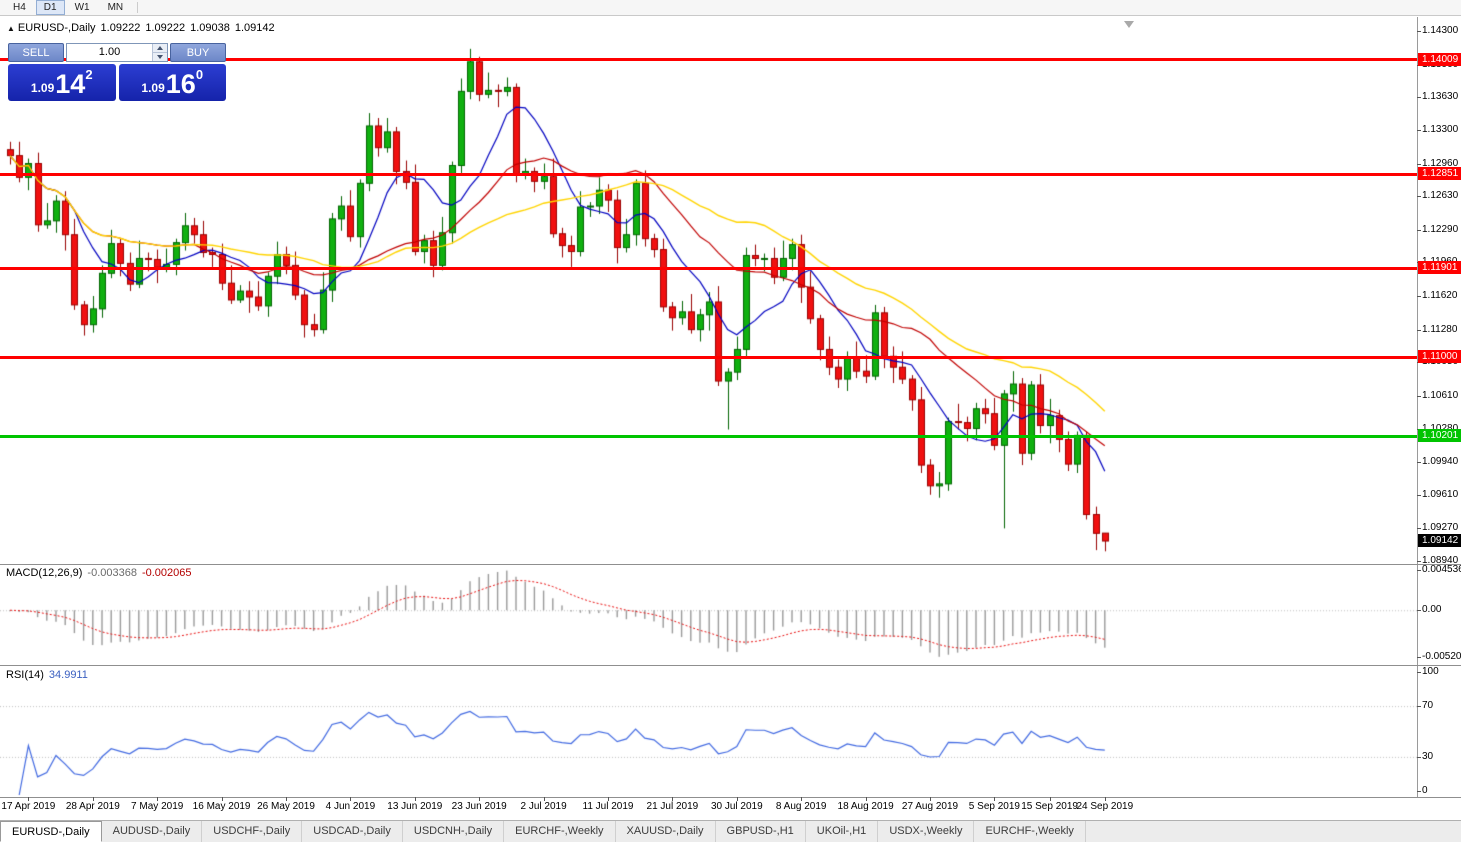 The width and height of the screenshot is (1461, 842). What do you see at coordinates (865, 806) in the screenshot?
I see `time-axis-label: 18 Aug 2019` at bounding box center [865, 806].